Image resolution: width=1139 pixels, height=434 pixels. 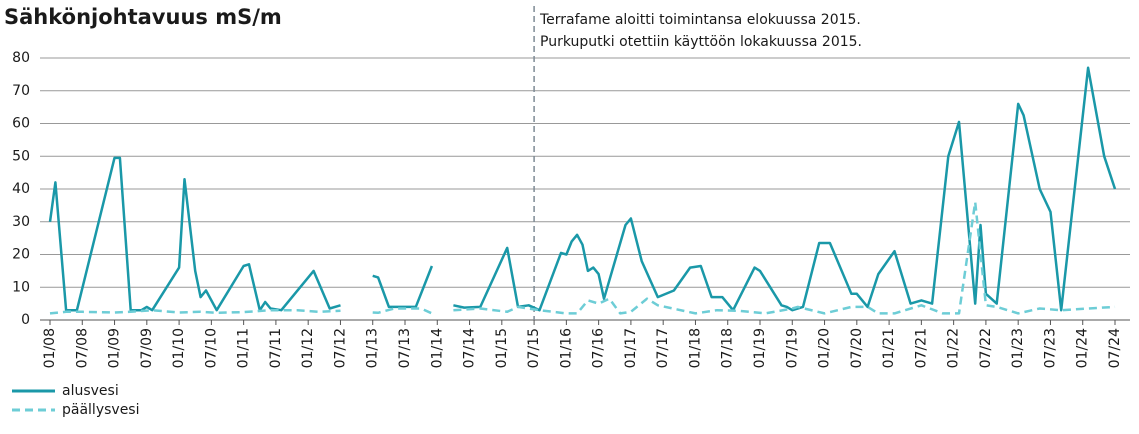 I want to click on x-tick-label: 07/13, so click(x=405, y=348).